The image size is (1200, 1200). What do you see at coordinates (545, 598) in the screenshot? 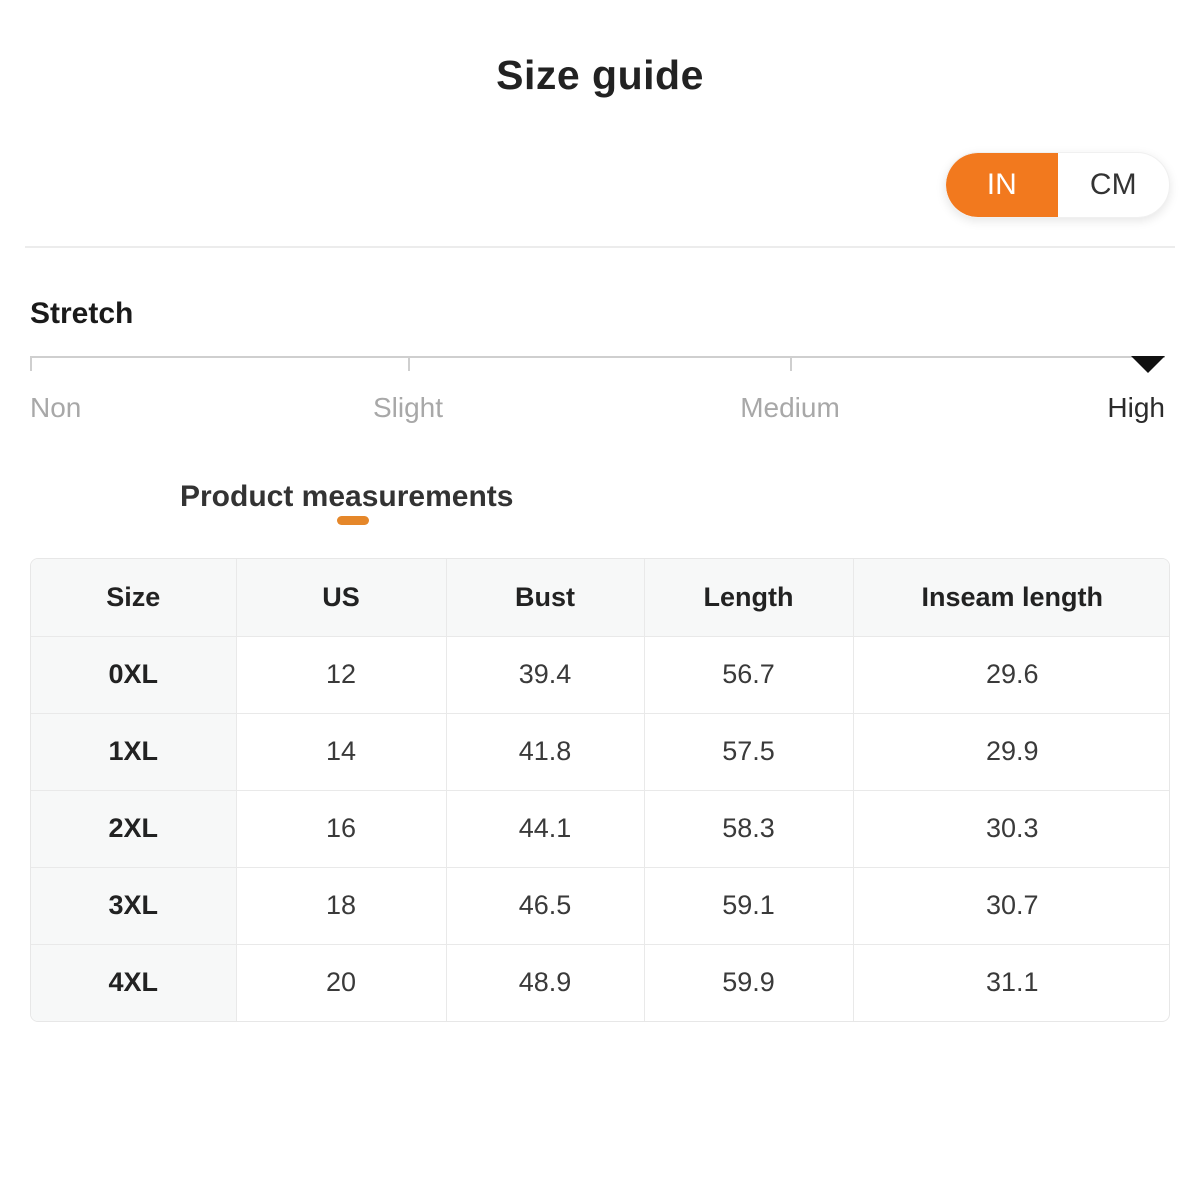
I see `col-header-bust: Bust` at bounding box center [545, 598].